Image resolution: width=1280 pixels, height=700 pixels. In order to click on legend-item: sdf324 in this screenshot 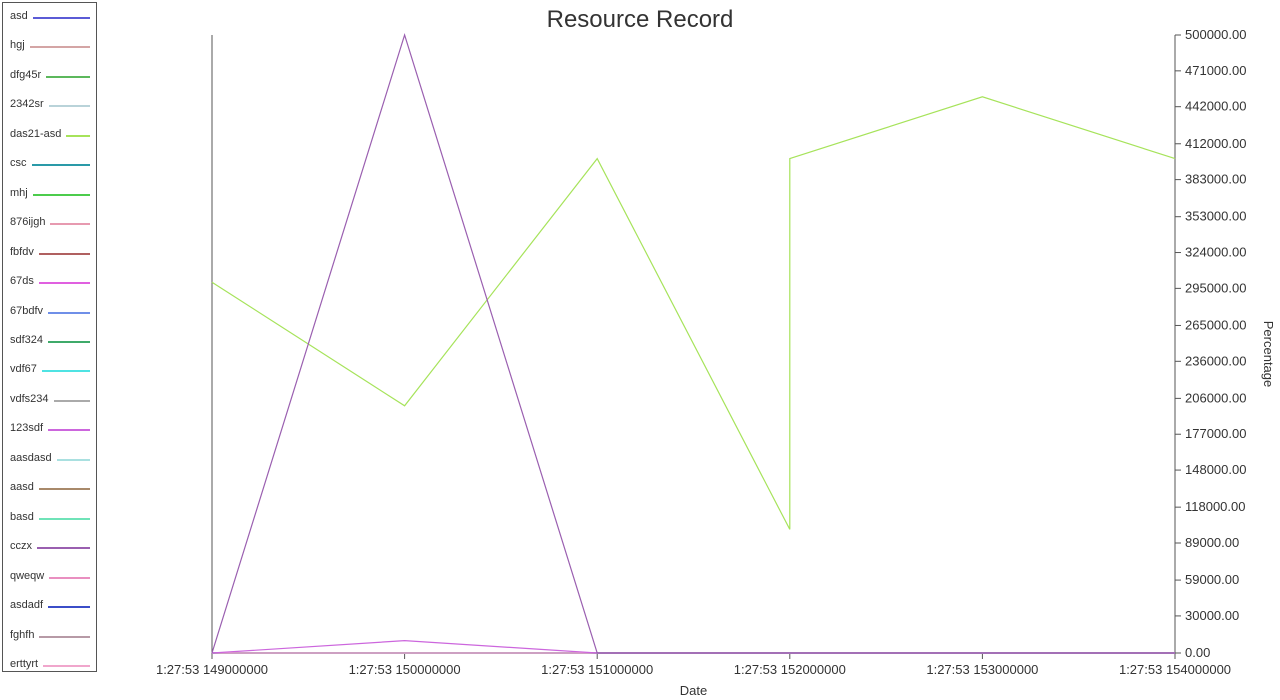, I will do `click(50, 340)`.